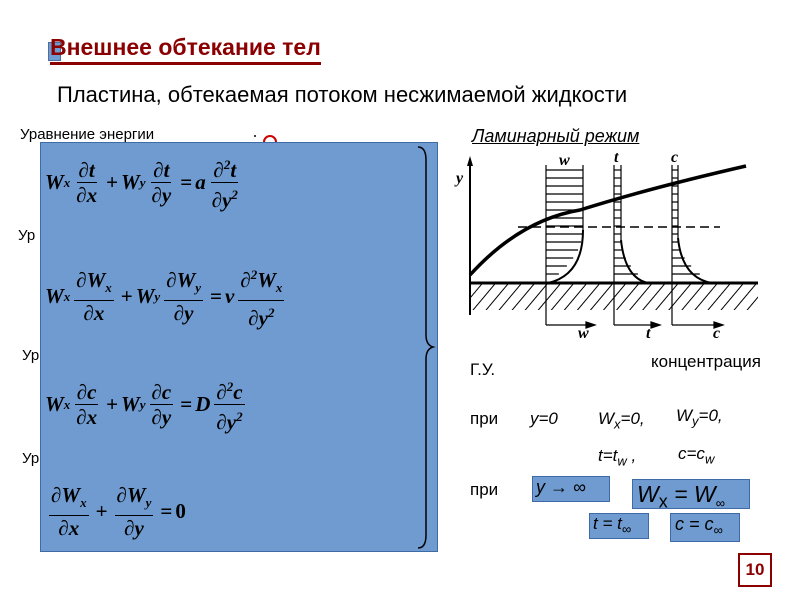 The height and width of the screenshot is (600, 800). I want to click on boundary-conditions-heading: Г.У., so click(483, 369).